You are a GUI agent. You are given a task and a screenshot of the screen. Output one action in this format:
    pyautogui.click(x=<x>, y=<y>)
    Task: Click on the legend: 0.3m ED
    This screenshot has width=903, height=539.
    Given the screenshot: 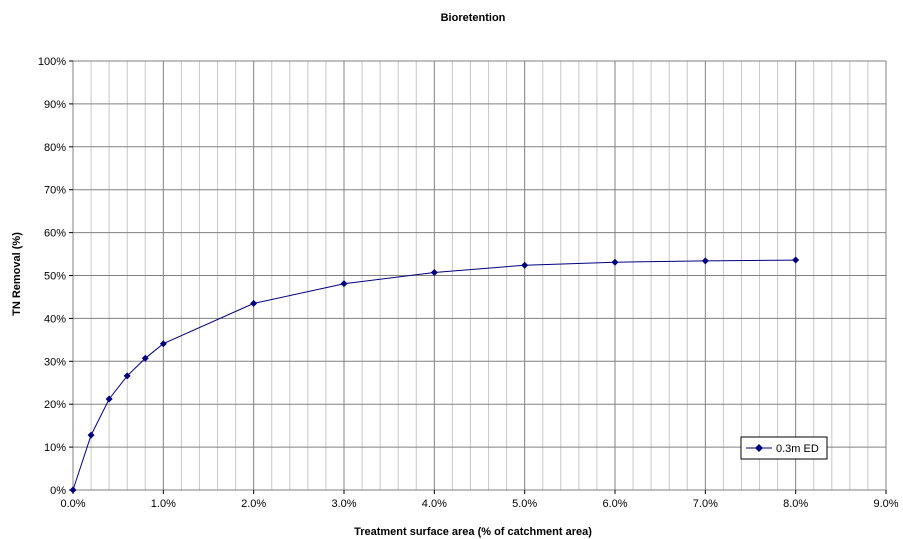 What is the action you would take?
    pyautogui.click(x=784, y=448)
    